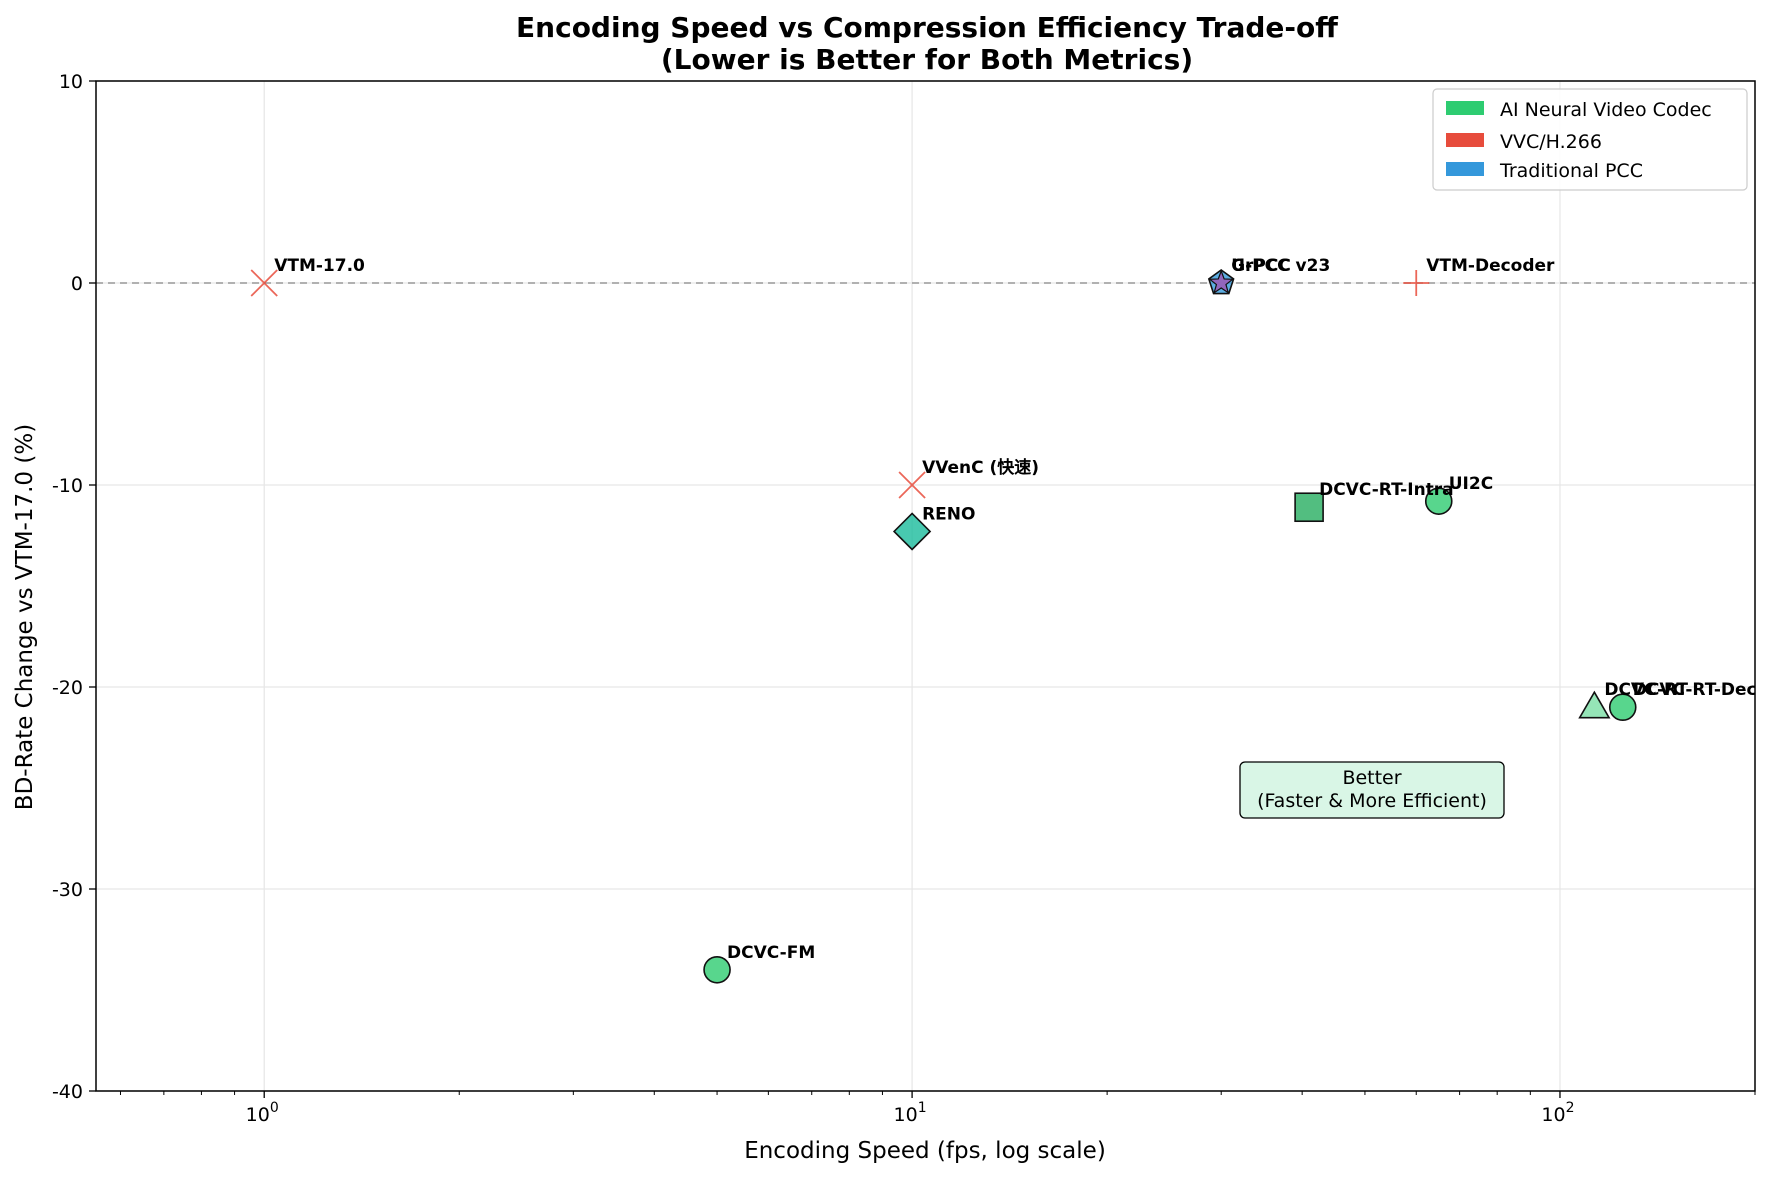 This screenshot has height=1178, width=1769. What do you see at coordinates (1465, 140) in the screenshot?
I see `legend-swatch-vvc` at bounding box center [1465, 140].